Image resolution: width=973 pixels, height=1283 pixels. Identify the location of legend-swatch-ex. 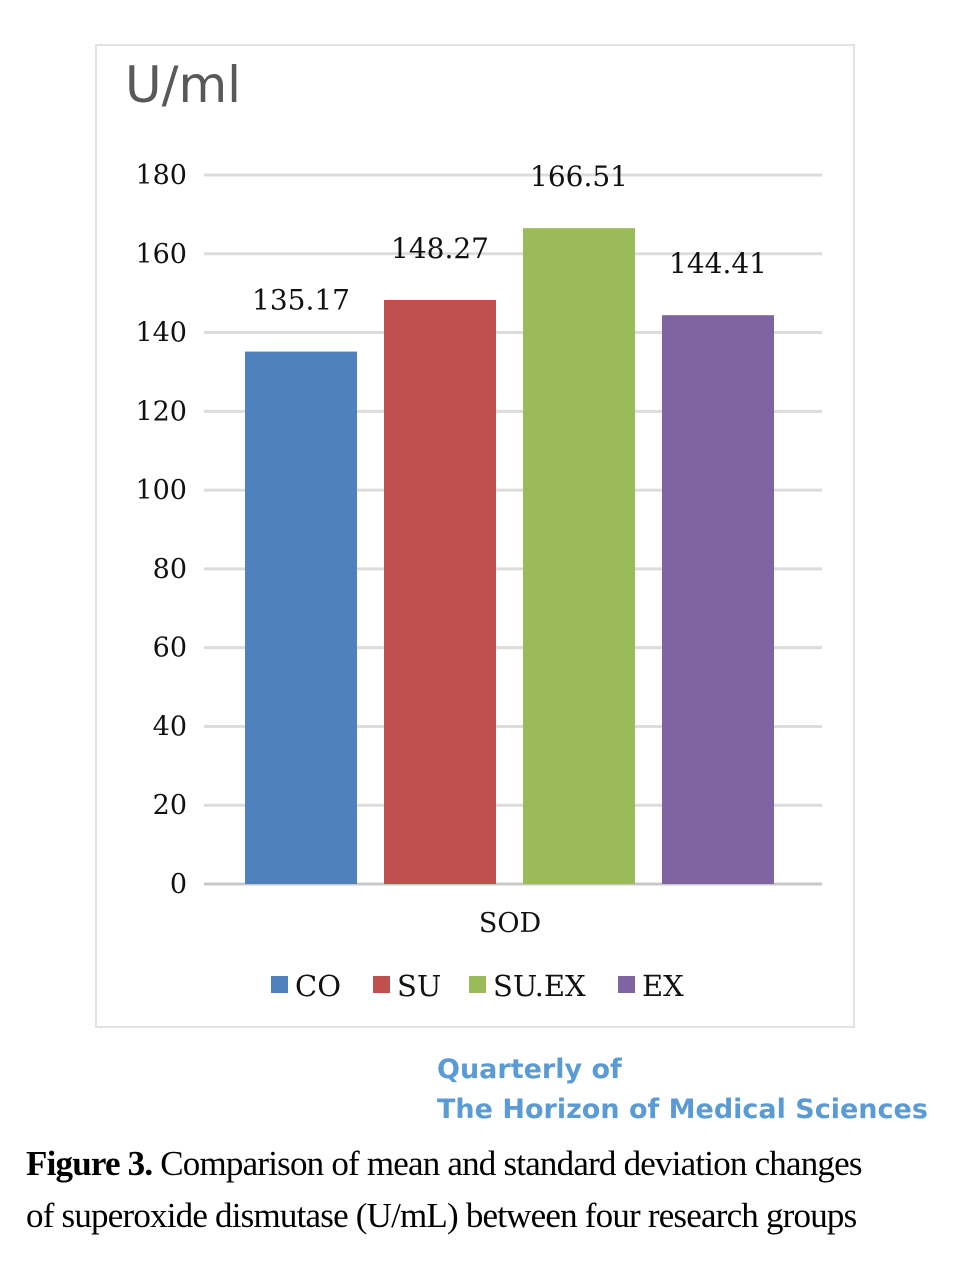
(626, 984).